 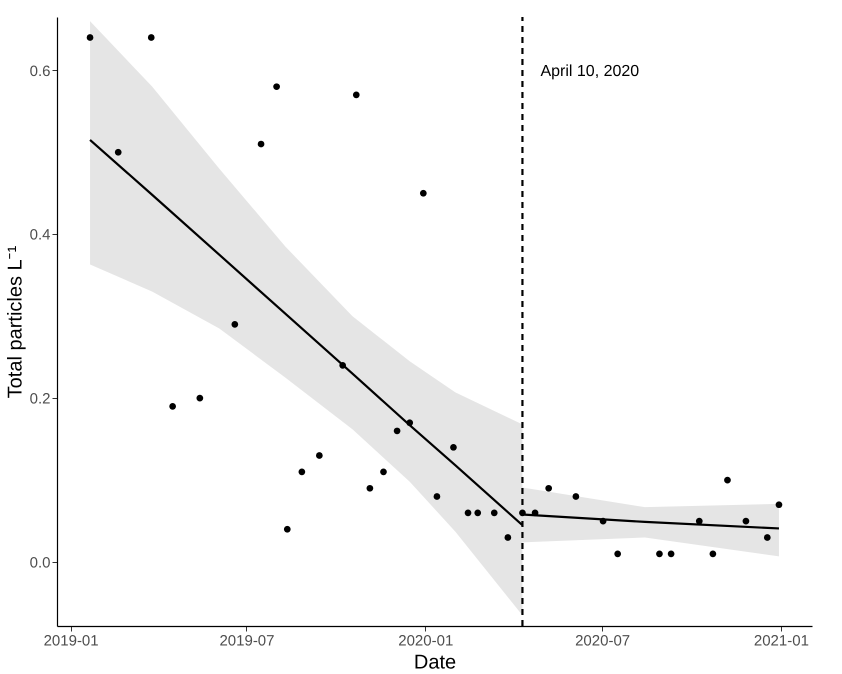 I want to click on y-axis-title: Total particles L⁻¹, so click(x=15, y=321).